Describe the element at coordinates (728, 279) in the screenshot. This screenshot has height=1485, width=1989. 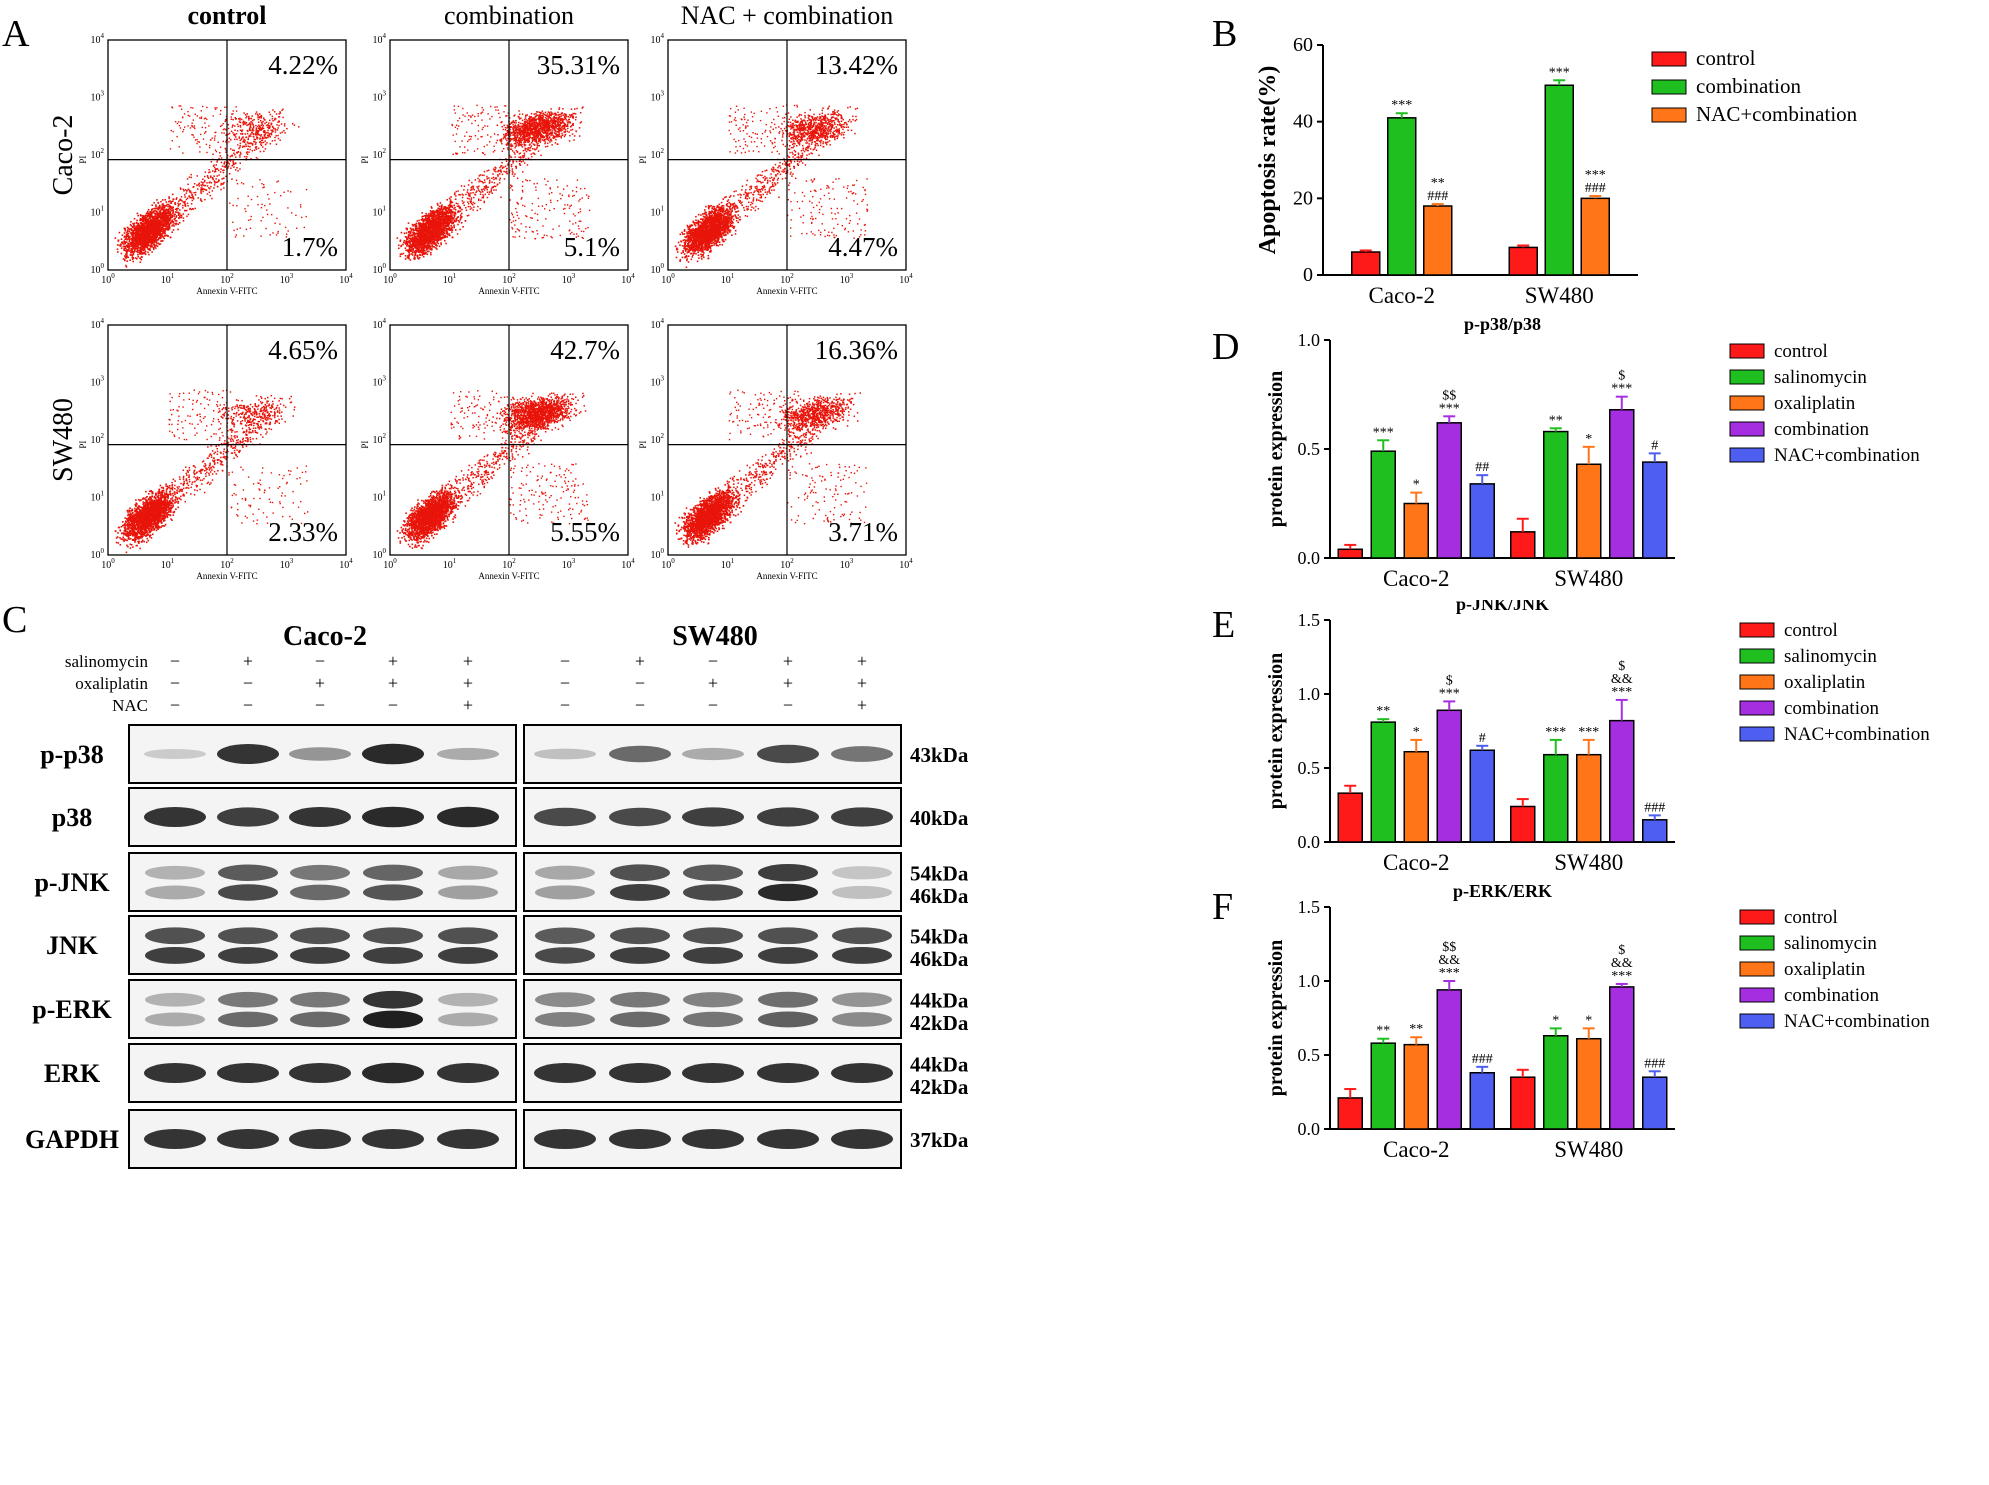
I see `x-tick-label: 10¹` at that location.